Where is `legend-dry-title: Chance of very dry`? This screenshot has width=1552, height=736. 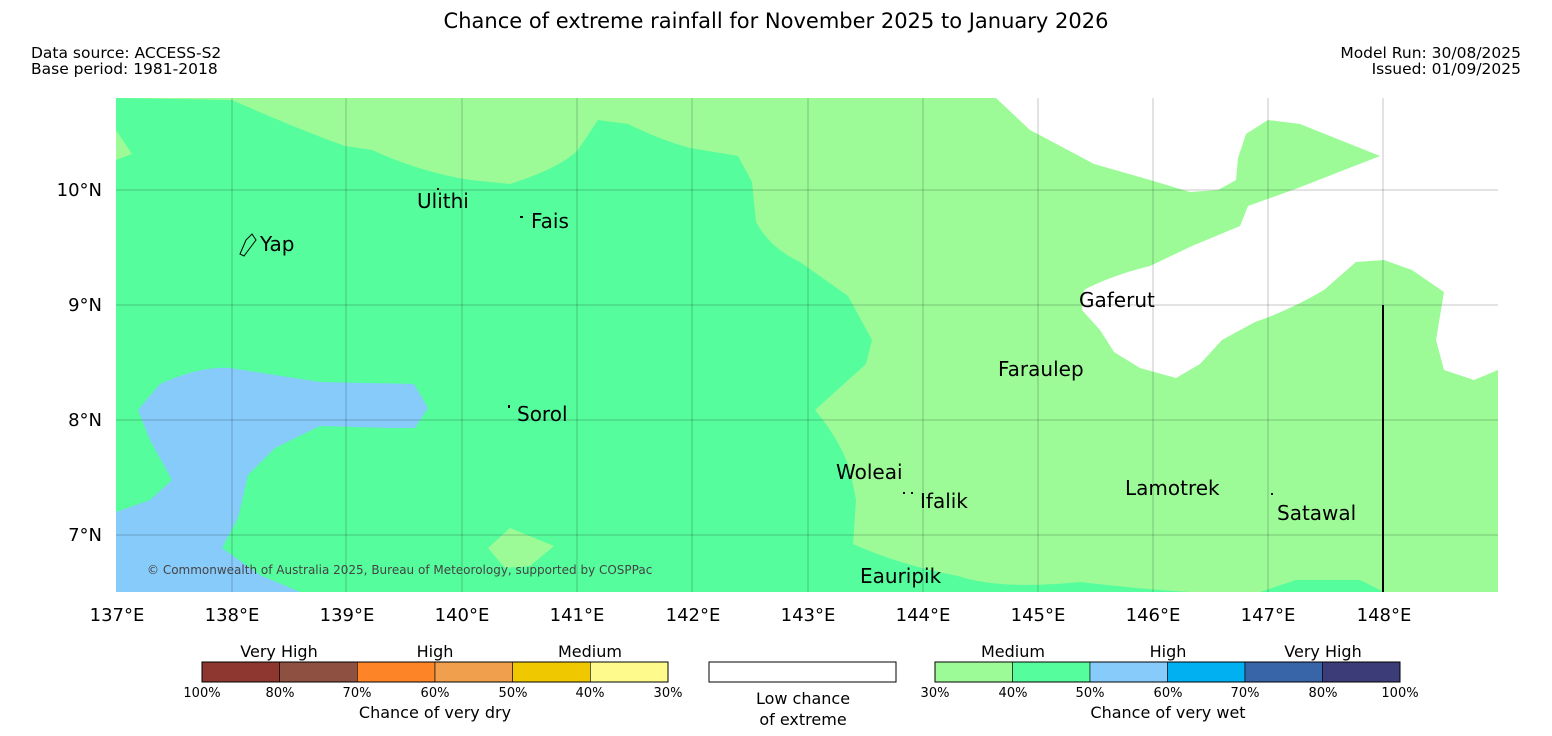 legend-dry-title: Chance of very dry is located at coordinates (435, 712).